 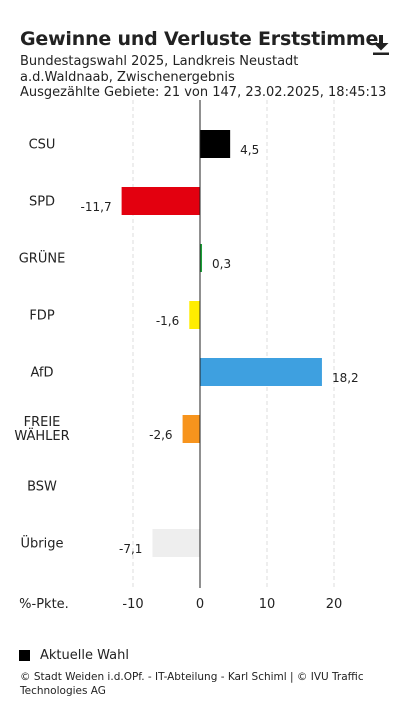 I want to click on download-button, so click(x=381, y=44).